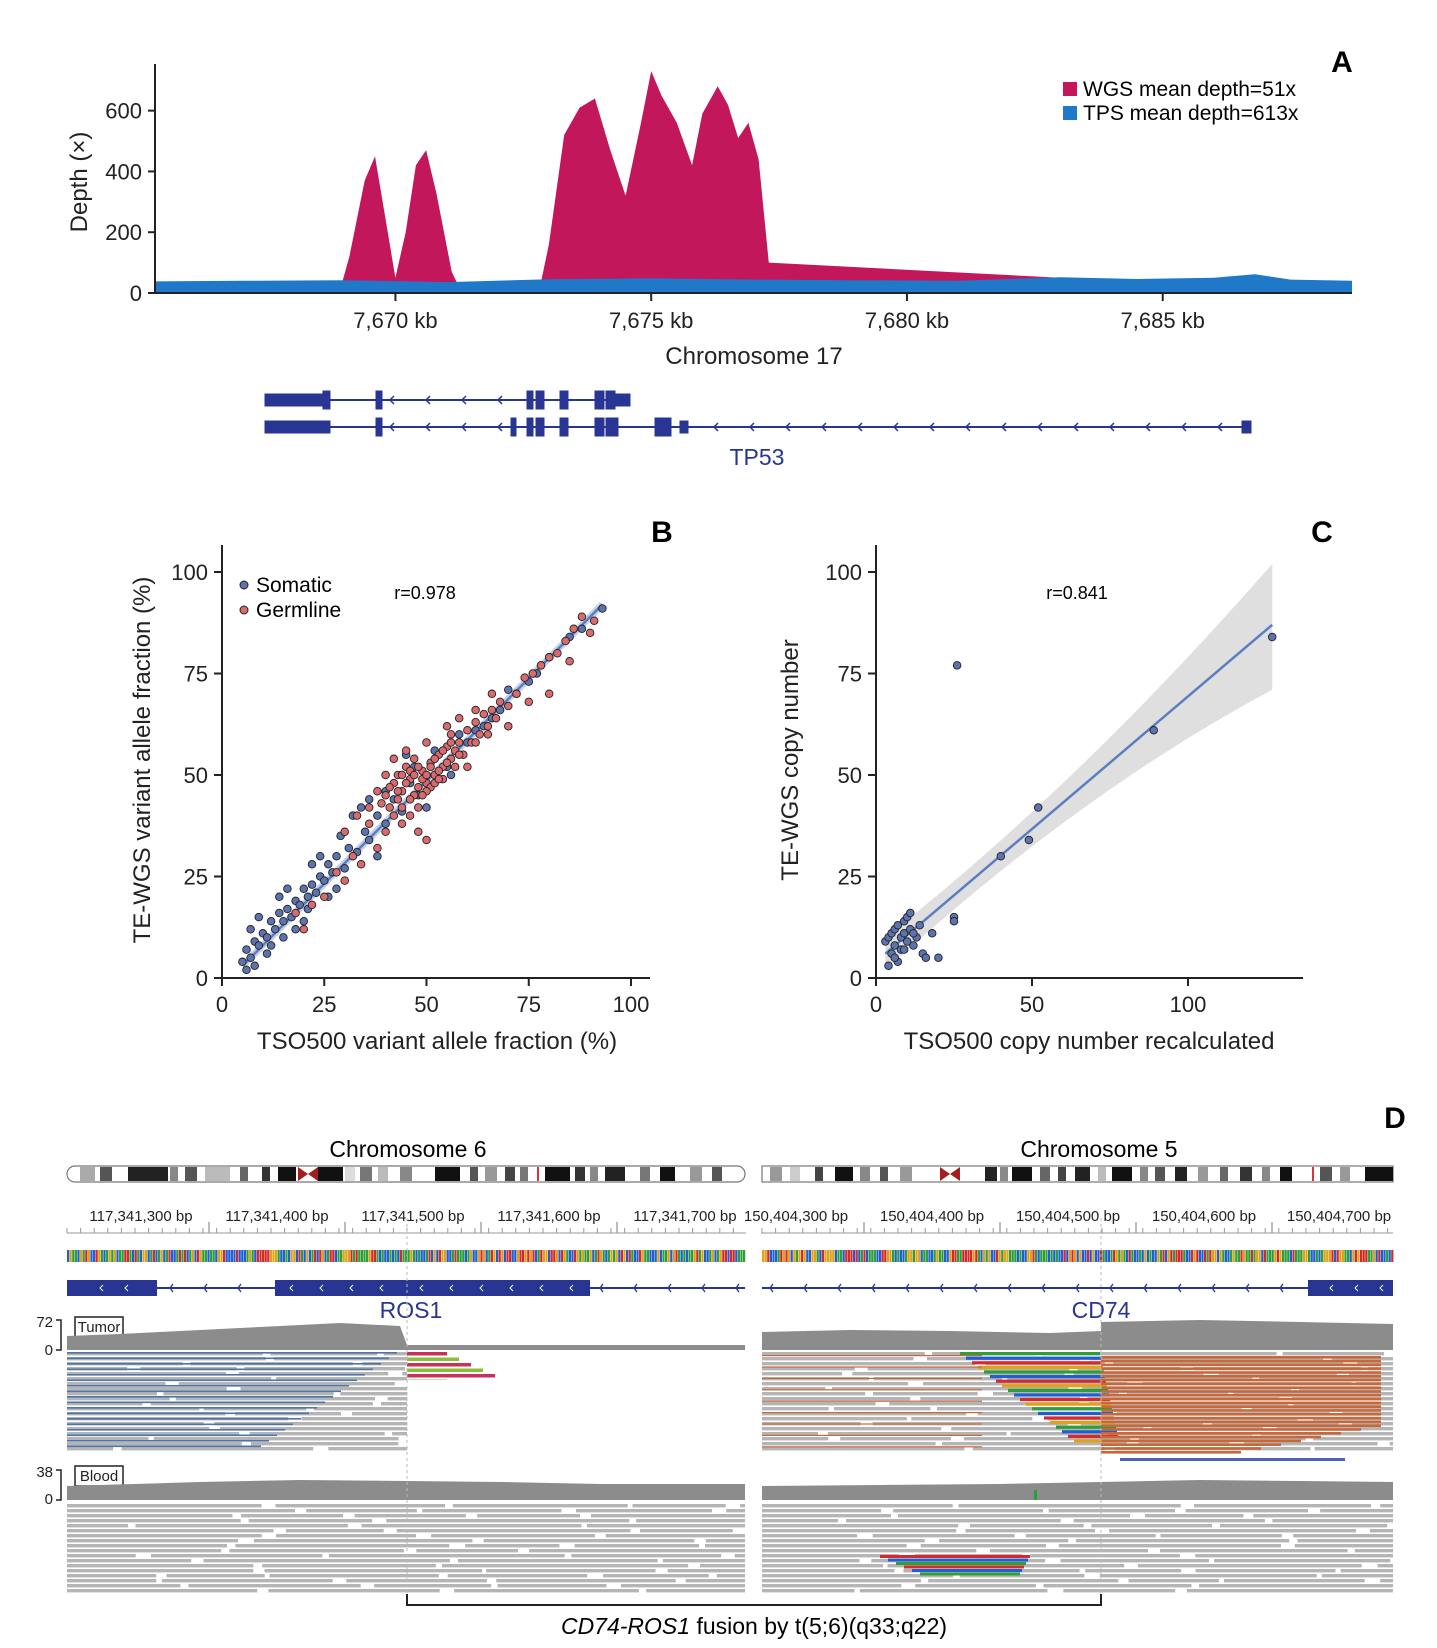 This screenshot has width=1437, height=1648. Describe the element at coordinates (730, 1490) in the screenshot. I see `blood-coverage` at that location.